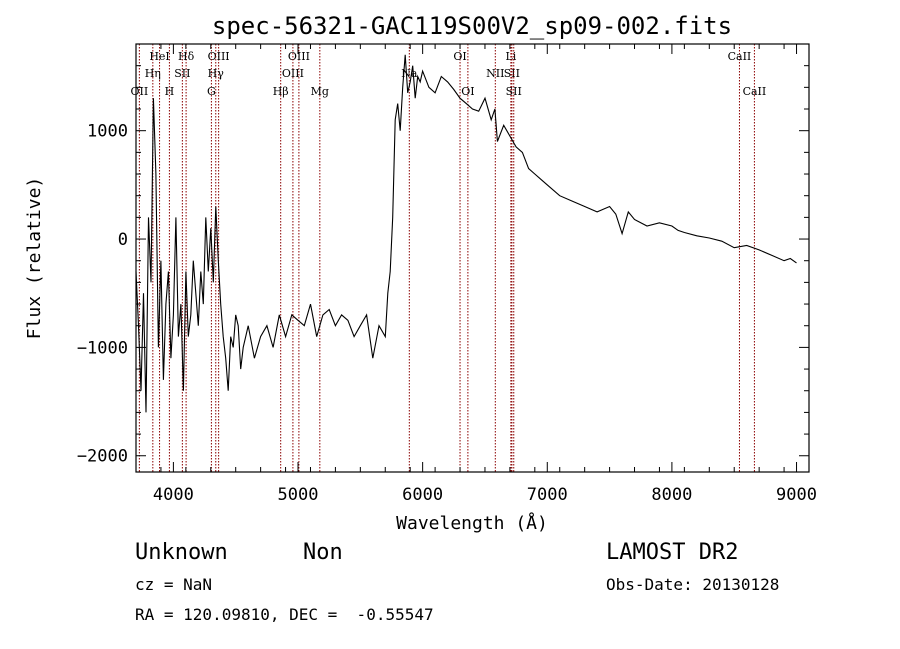  I want to click on x-tick-label: 9000, so click(796, 495).